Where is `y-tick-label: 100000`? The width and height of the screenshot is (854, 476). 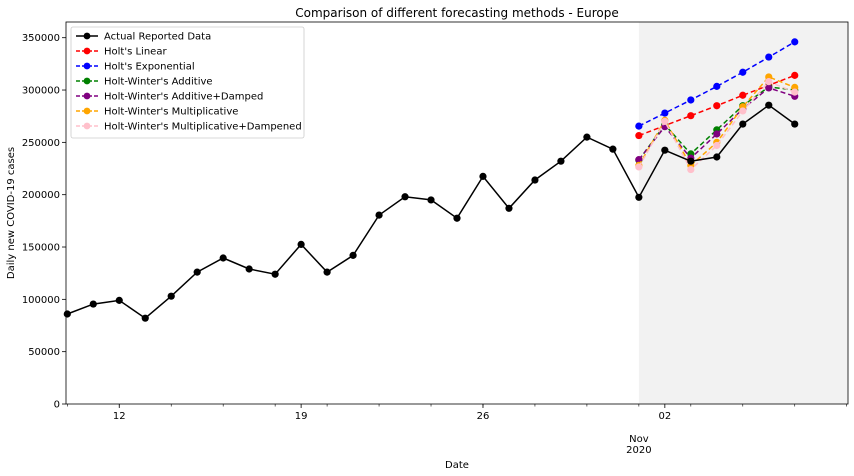 y-tick-label: 100000 is located at coordinates (41, 300).